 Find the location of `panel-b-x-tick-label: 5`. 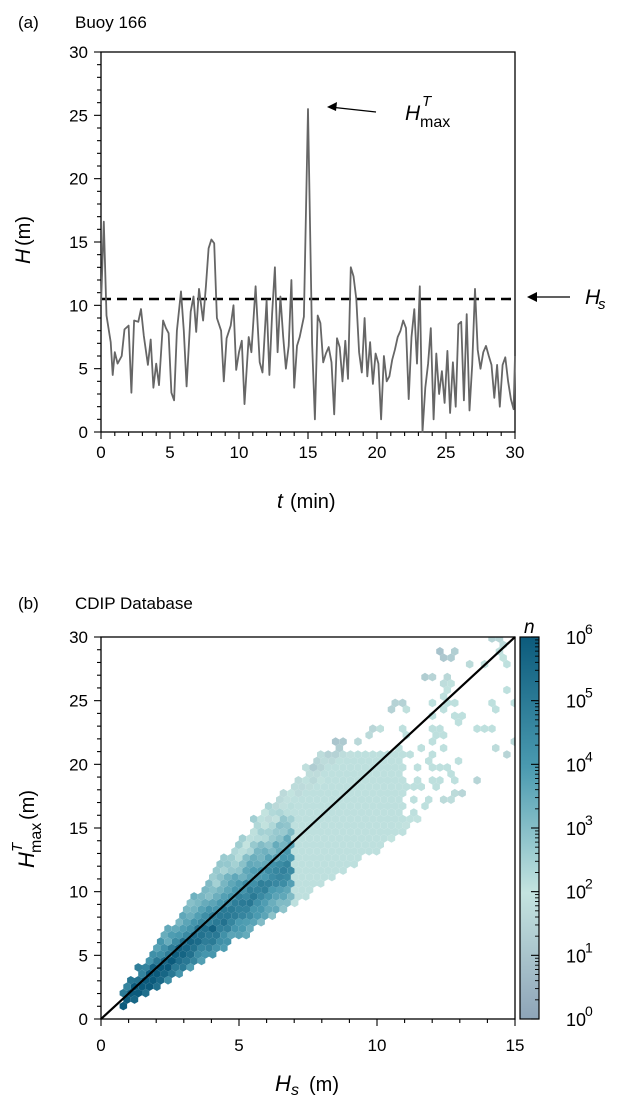

panel-b-x-tick-label: 5 is located at coordinates (238, 1045).